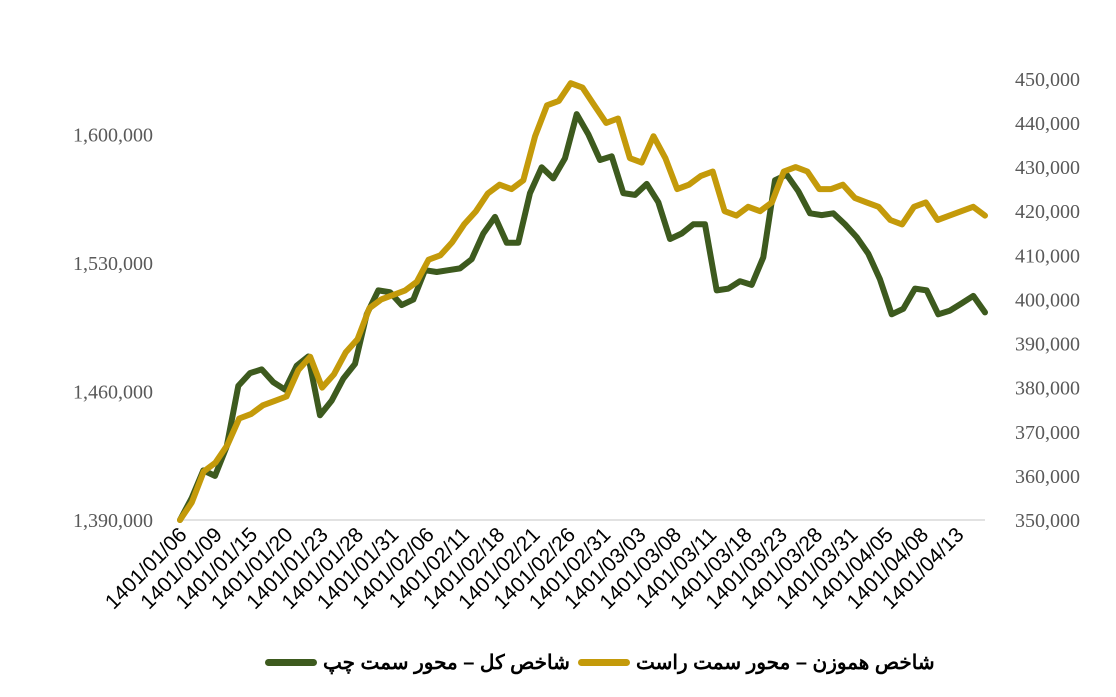 Image resolution: width=1116 pixels, height=697 pixels. I want to click on legend-swatch-composite, so click(291, 662).